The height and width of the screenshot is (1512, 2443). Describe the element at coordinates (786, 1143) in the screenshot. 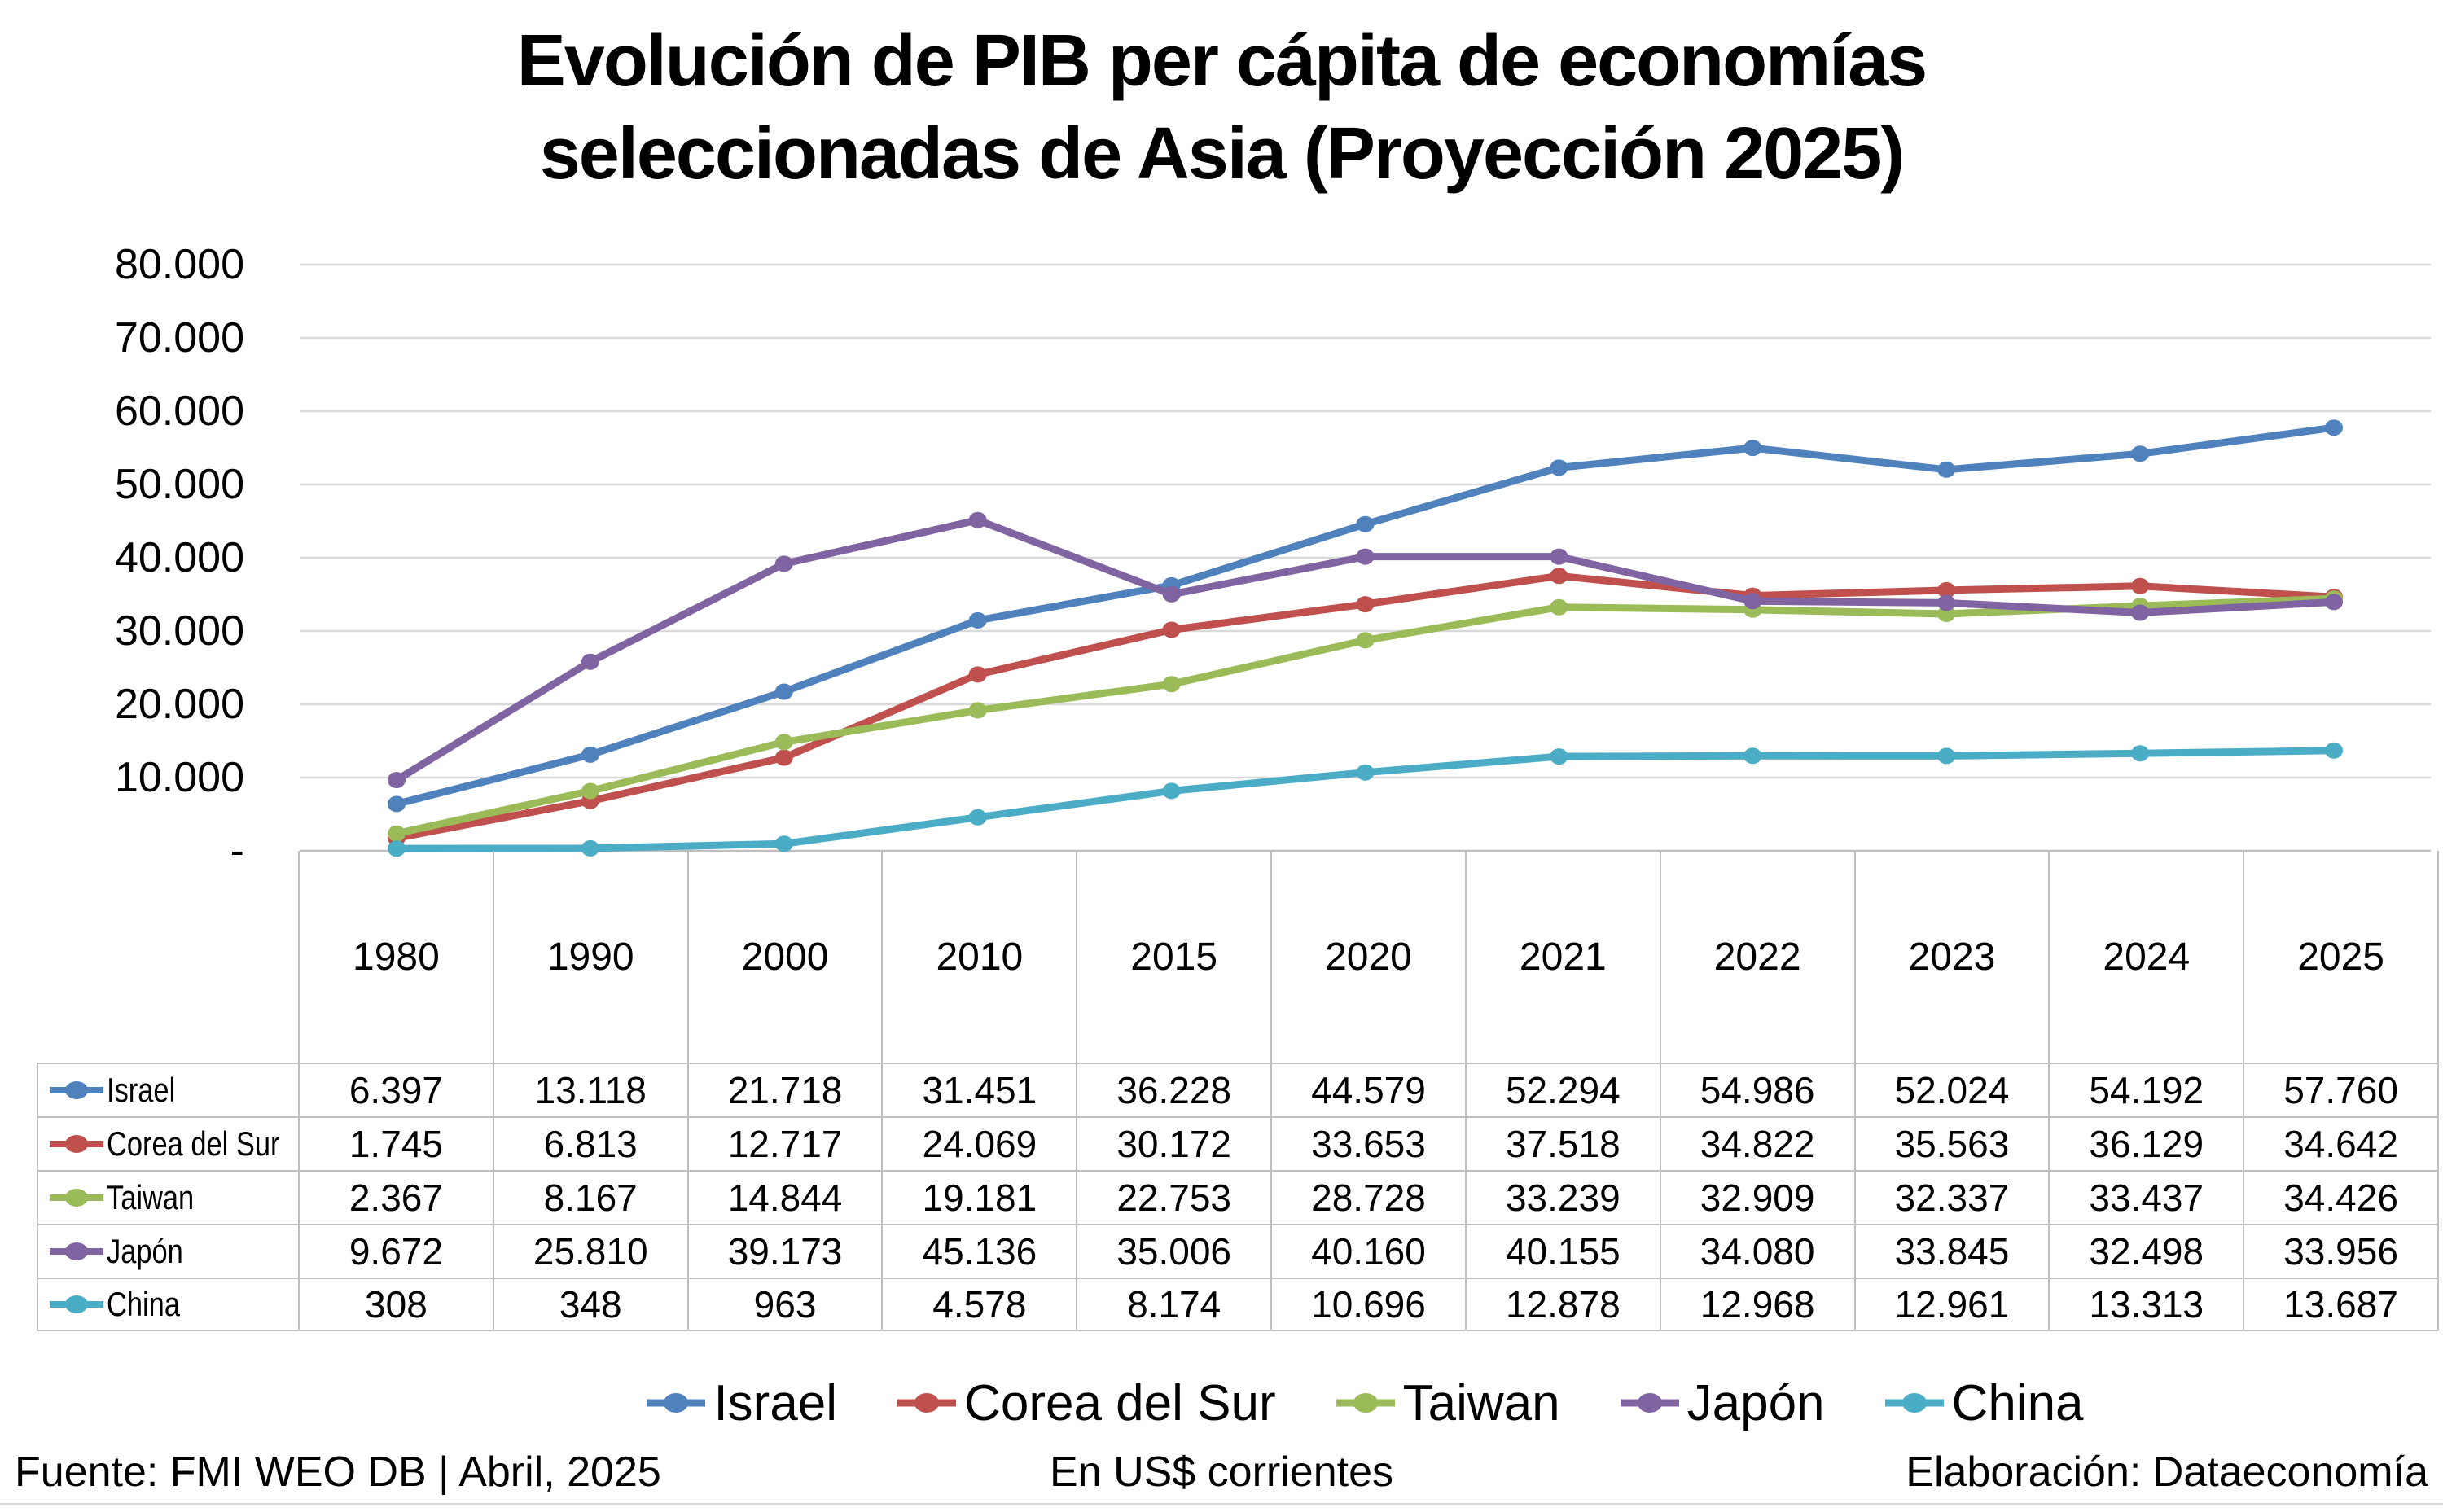

I see `table-value-cell: 12.717` at that location.